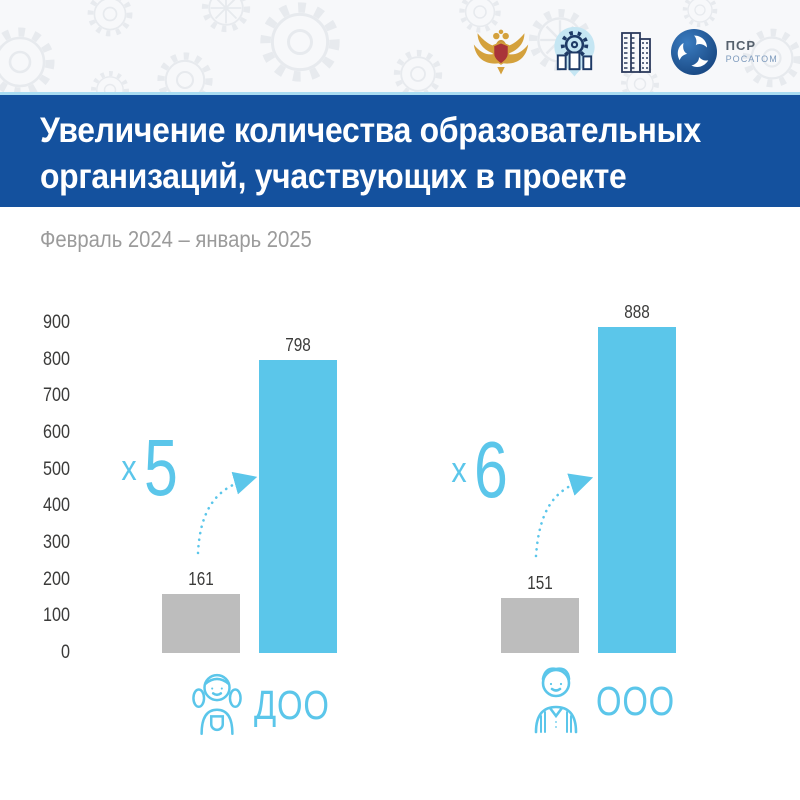 This screenshot has height=800, width=800. What do you see at coordinates (400, 93) in the screenshot?
I see `header-separator` at bounding box center [400, 93].